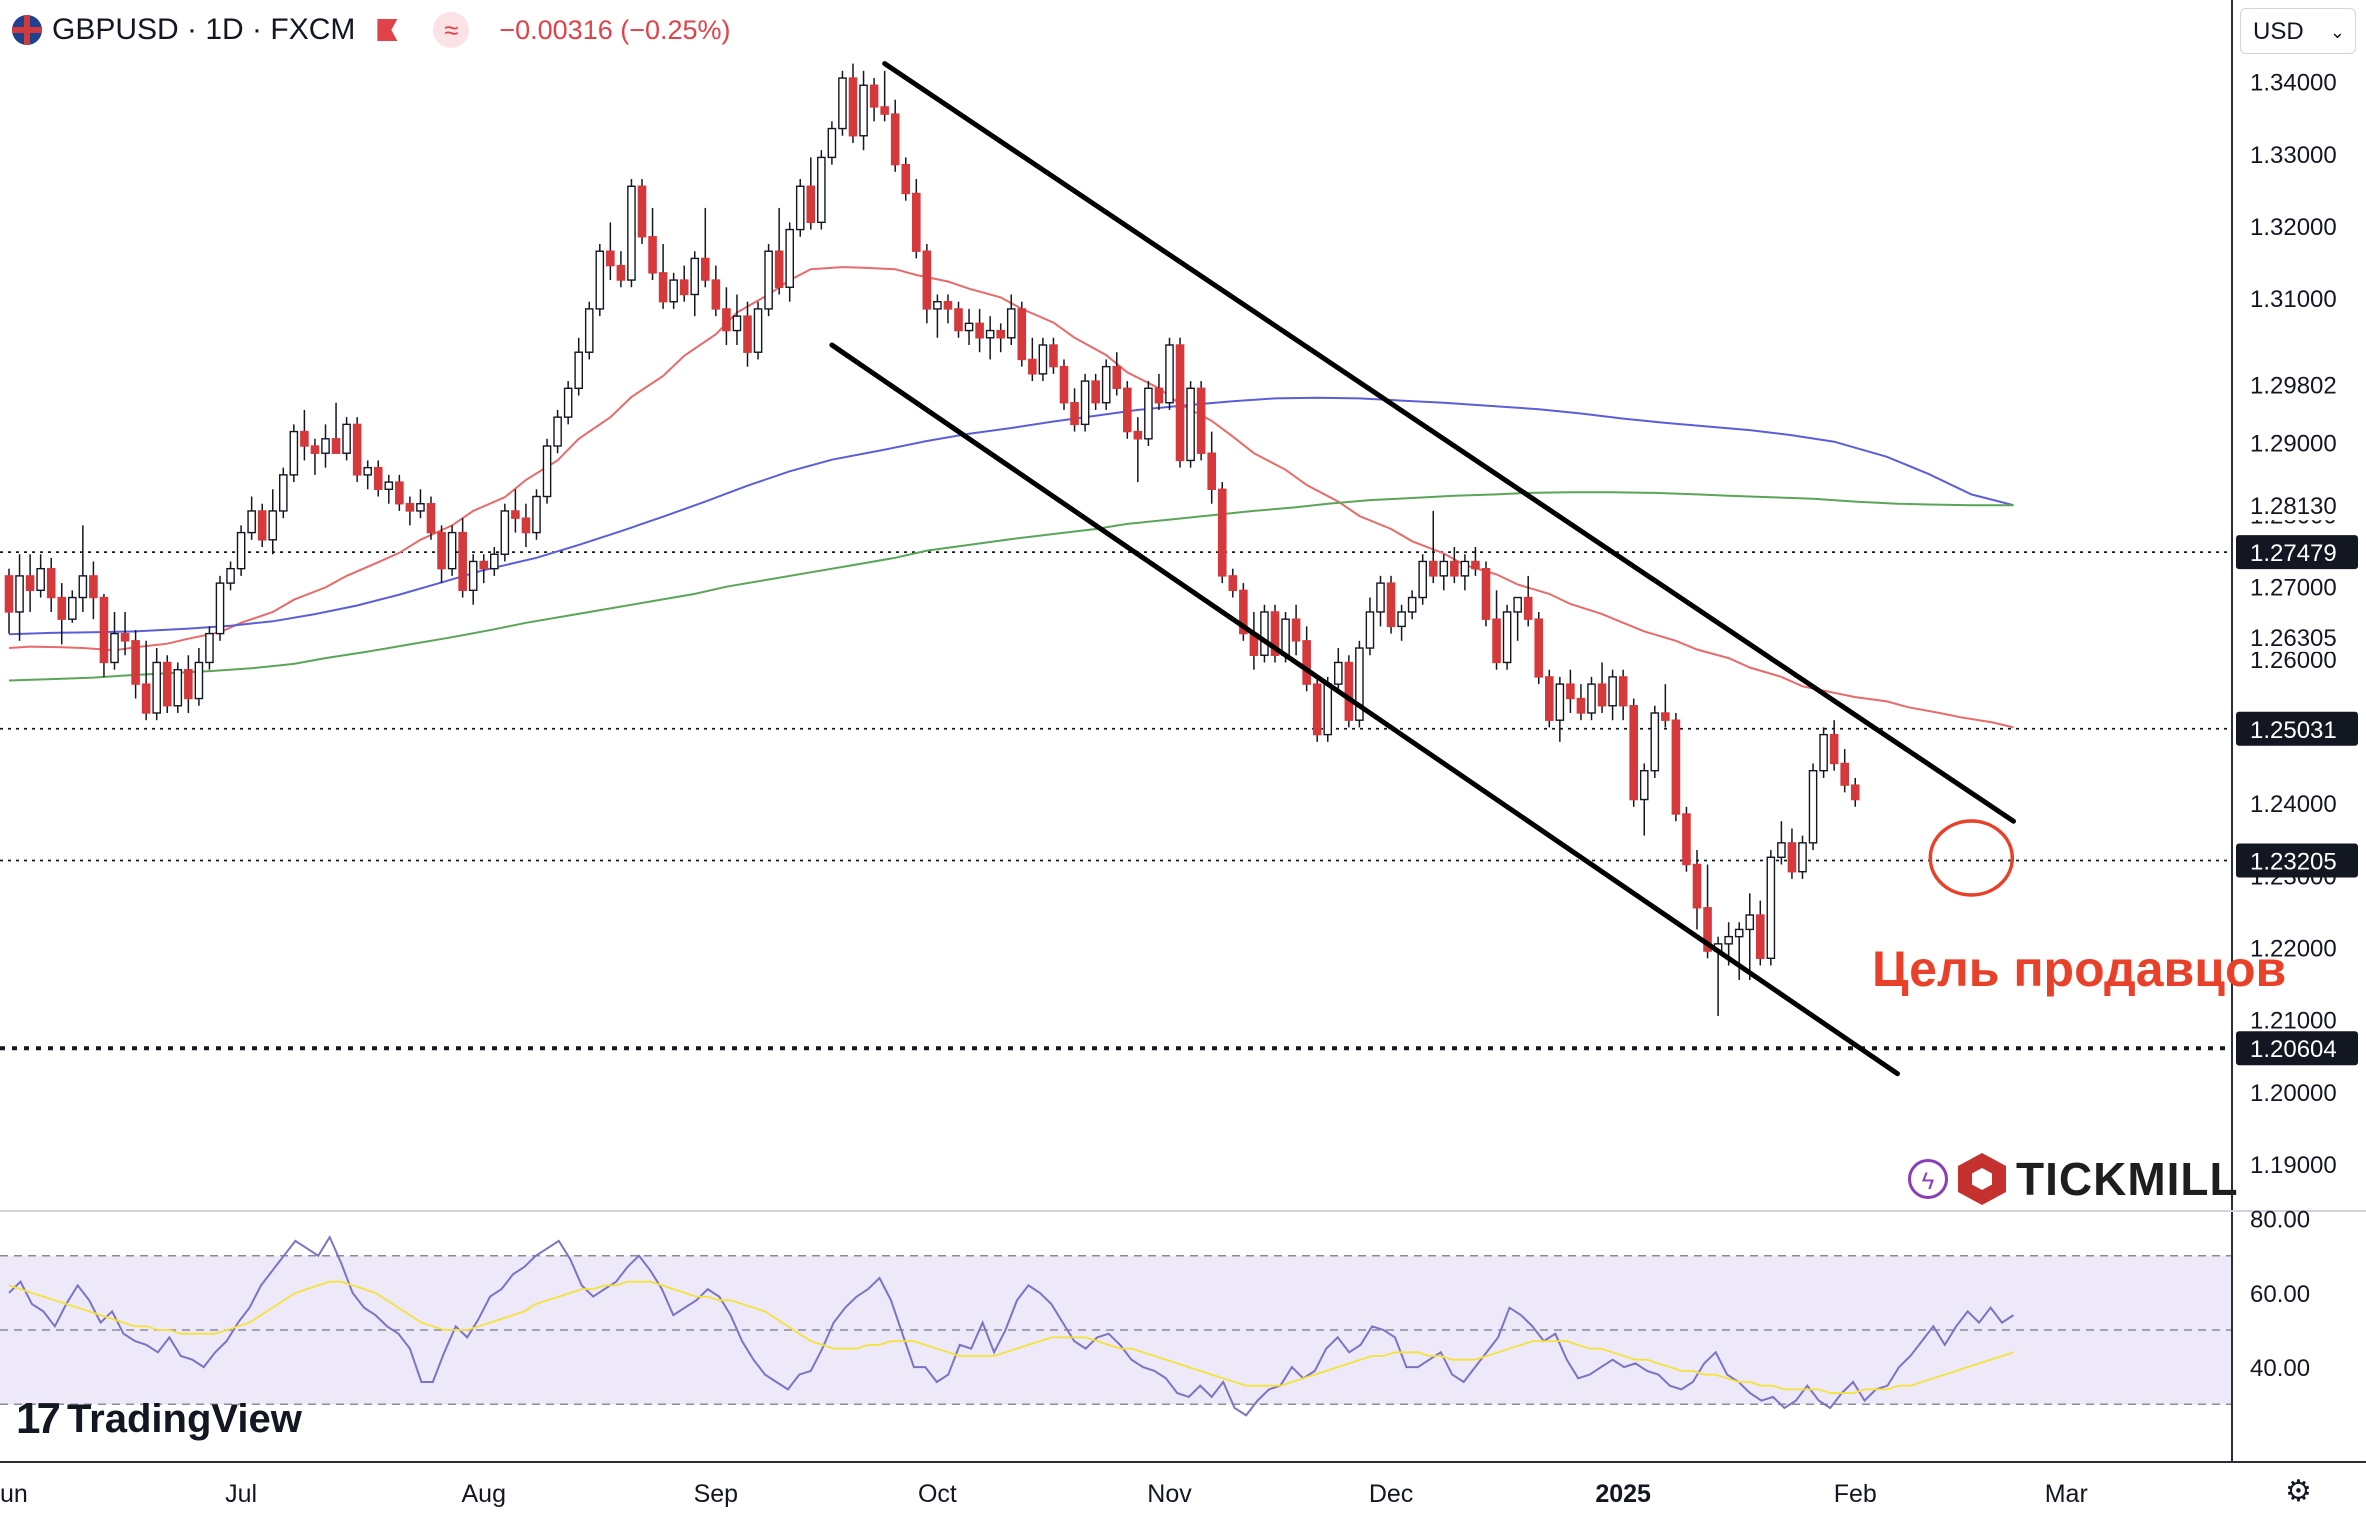 This screenshot has width=2366, height=1516. I want to click on price-label-box, so click(2297, 552).